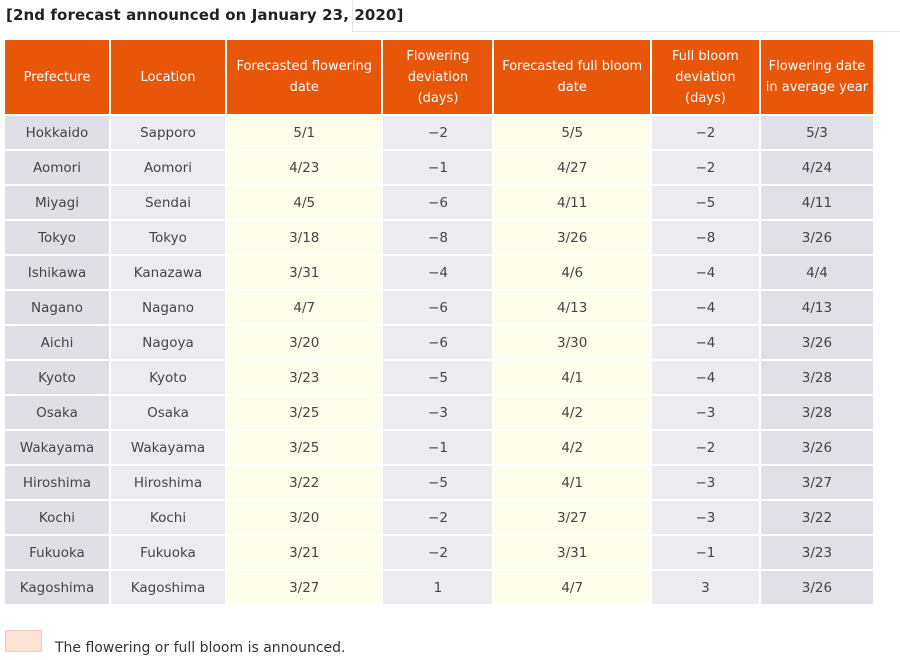 The height and width of the screenshot is (660, 900). What do you see at coordinates (572, 307) in the screenshot?
I see `cell-forecasted-full-bloom-date: 4/13` at bounding box center [572, 307].